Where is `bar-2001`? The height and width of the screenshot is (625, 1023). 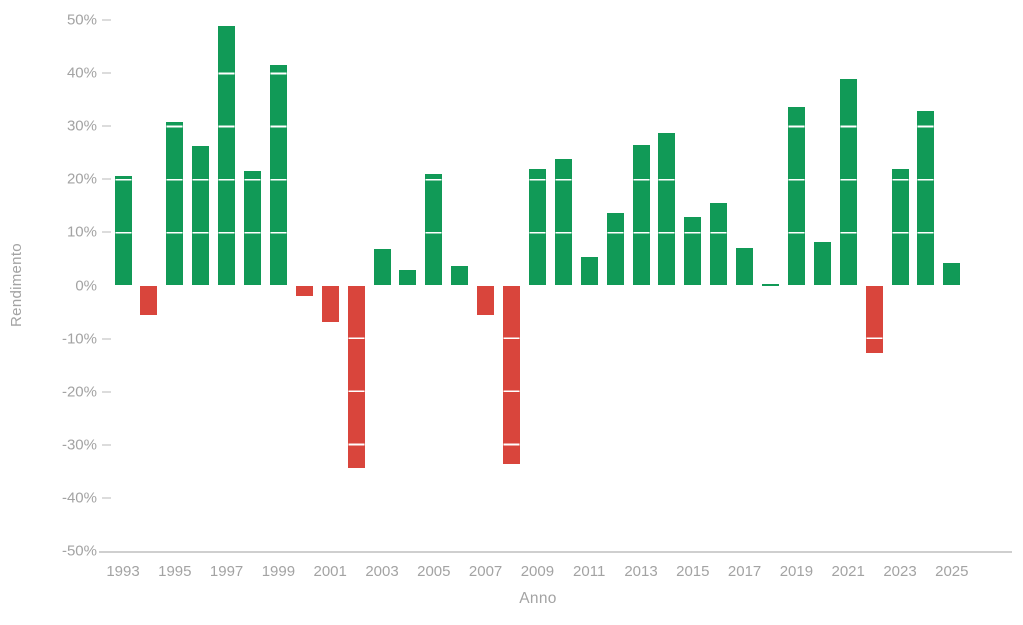
bar-2001 is located at coordinates (330, 303).